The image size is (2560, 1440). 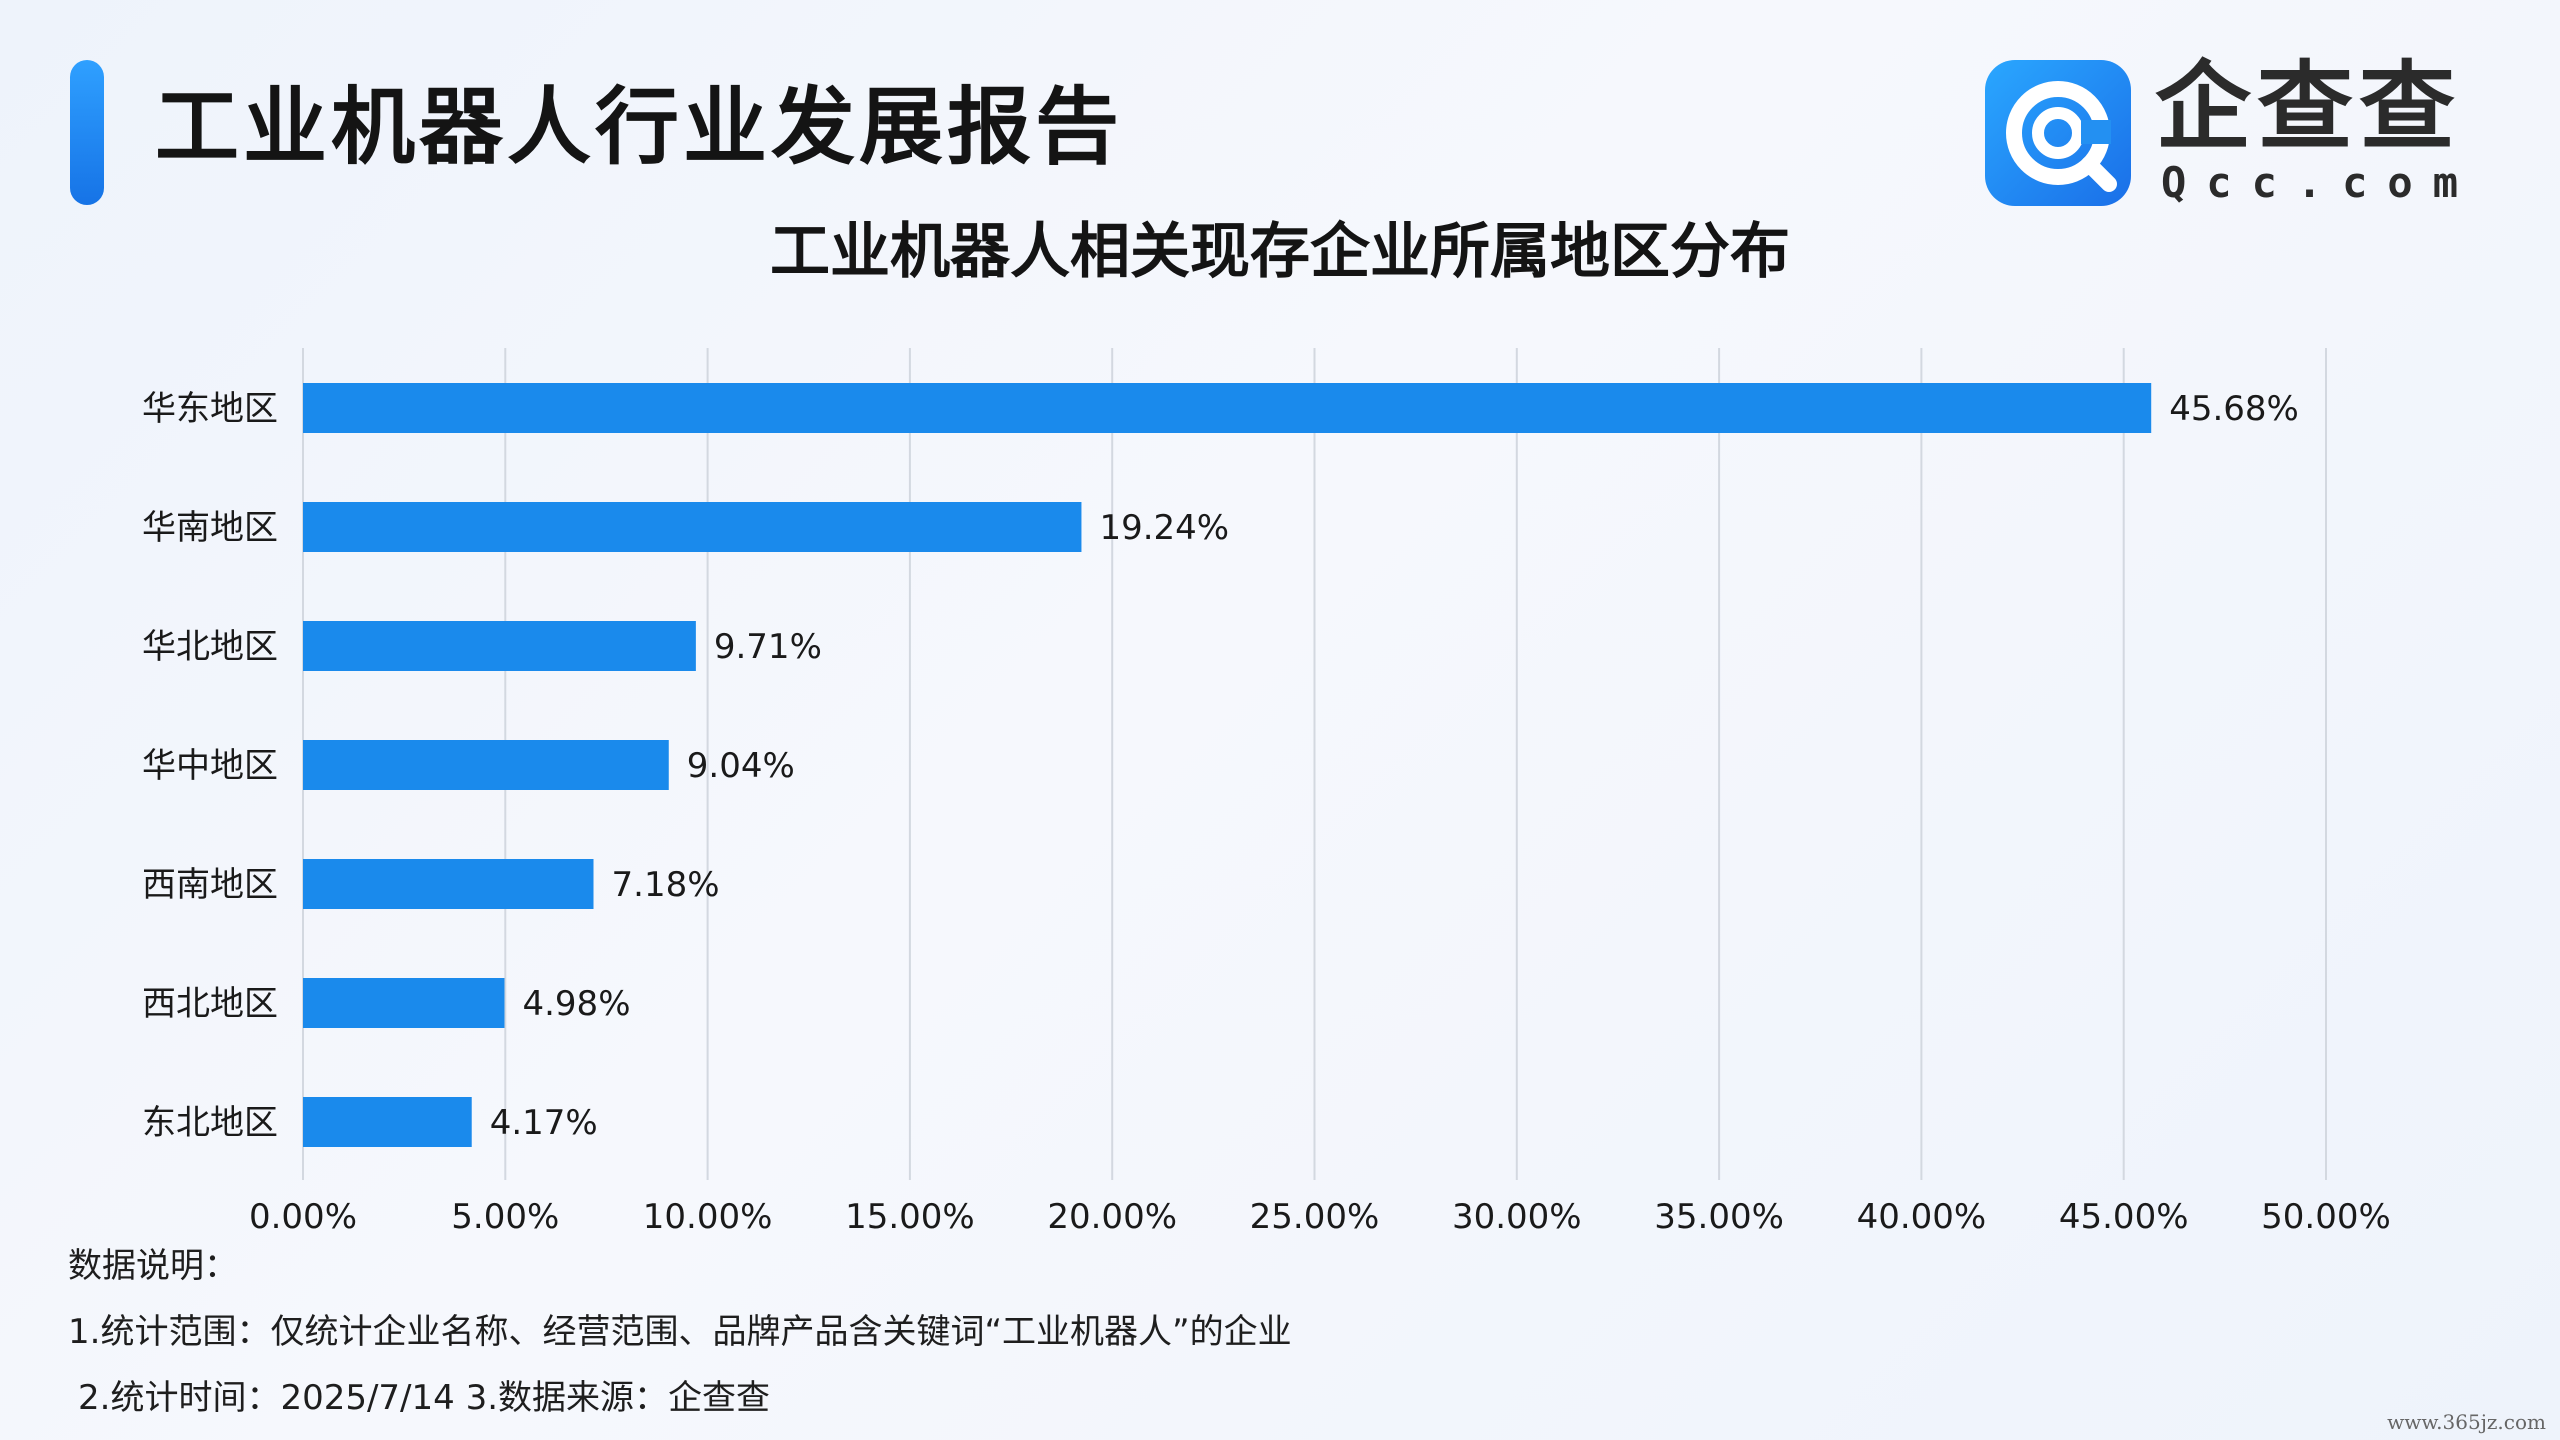 What do you see at coordinates (505, 1217) in the screenshot?
I see `x-tick-label: 5.00%` at bounding box center [505, 1217].